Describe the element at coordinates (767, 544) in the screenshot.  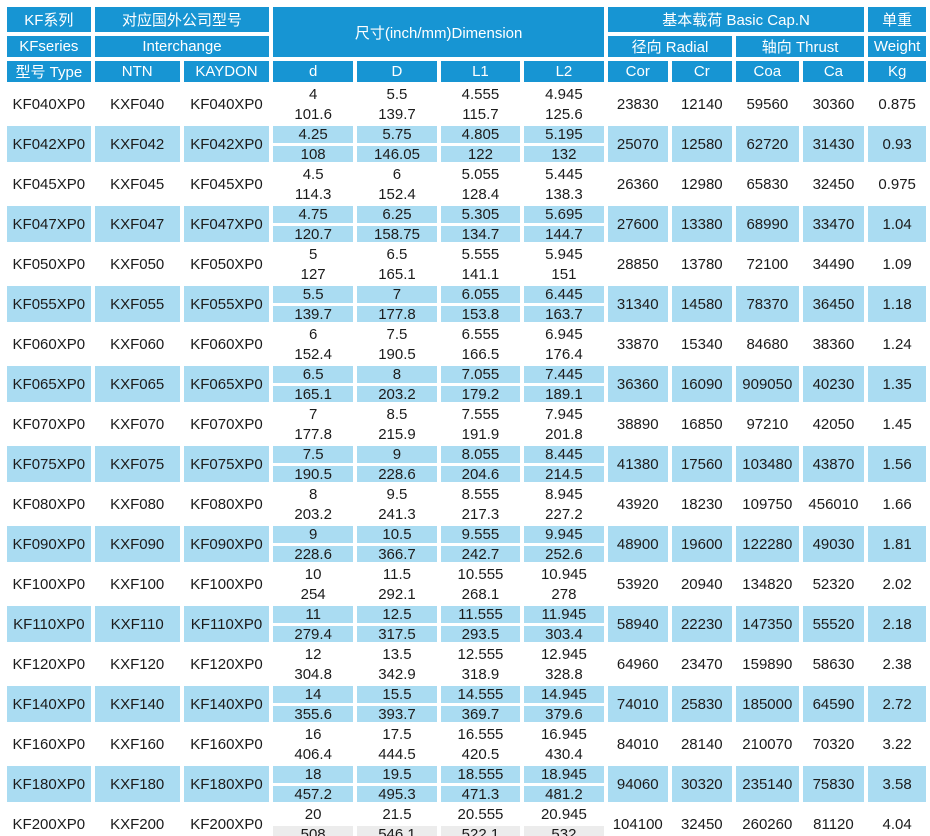
I see `cell-coa: 122280` at that location.